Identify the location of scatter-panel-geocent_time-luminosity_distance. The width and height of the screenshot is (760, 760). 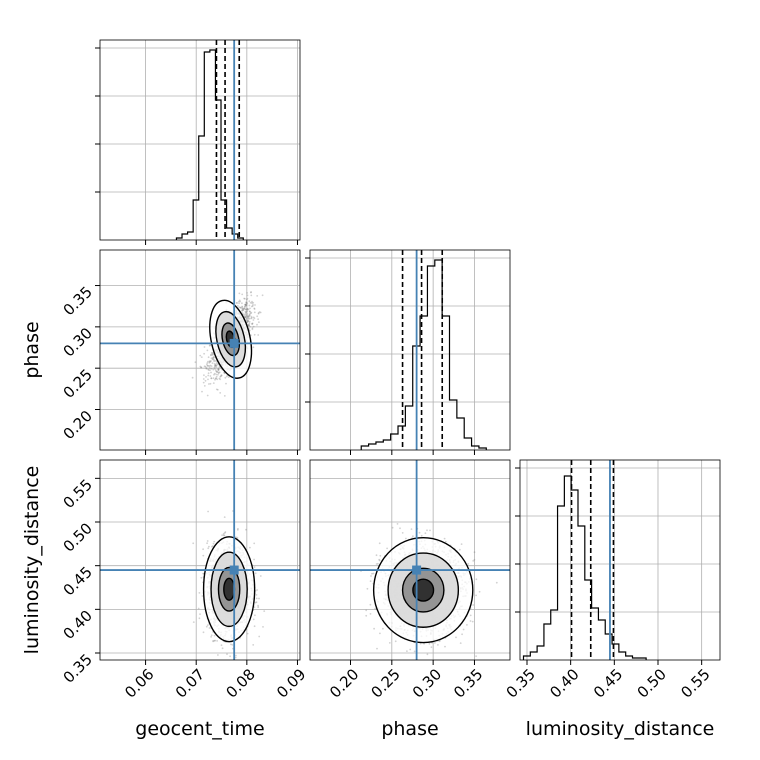
(198, 562).